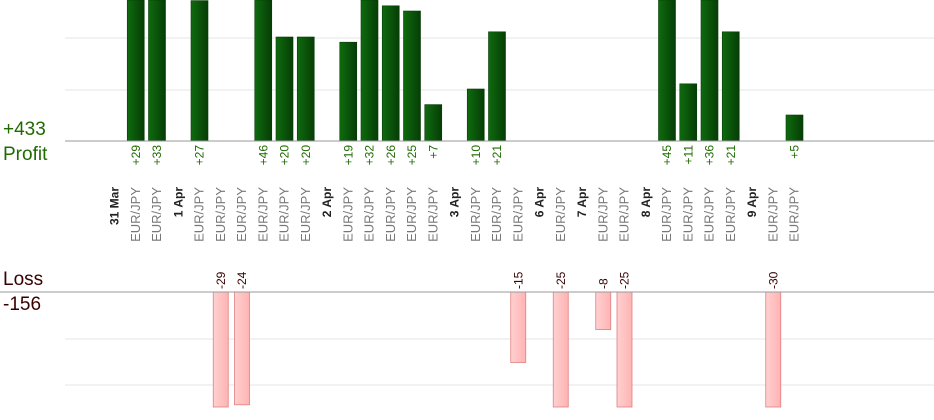  Describe the element at coordinates (24, 129) in the screenshot. I see `profit-total: +433` at that location.